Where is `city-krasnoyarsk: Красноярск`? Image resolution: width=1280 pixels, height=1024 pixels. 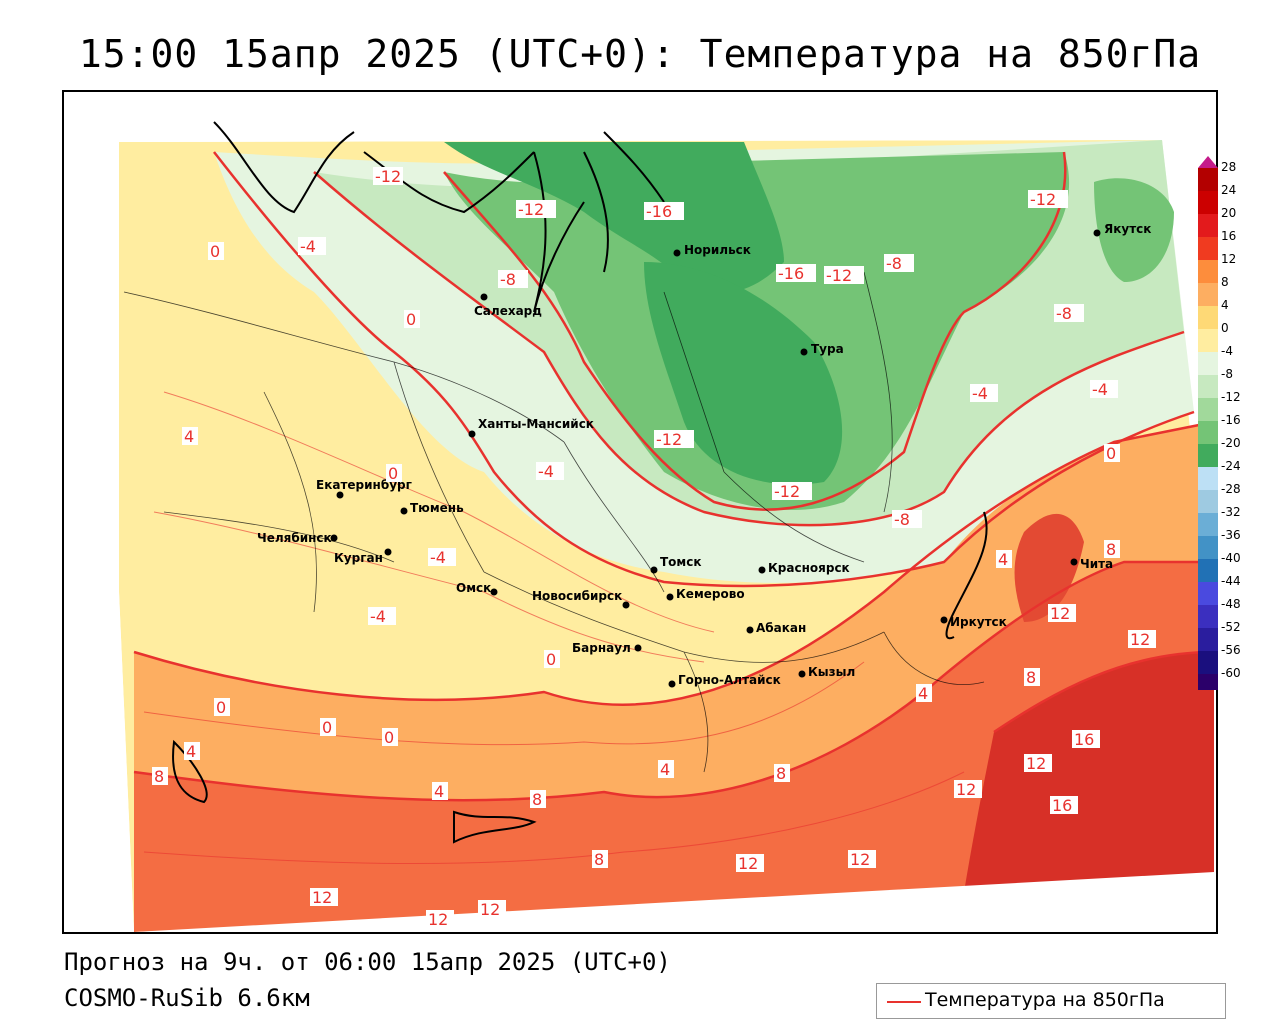 city-krasnoyarsk: Красноярск is located at coordinates (804, 568).